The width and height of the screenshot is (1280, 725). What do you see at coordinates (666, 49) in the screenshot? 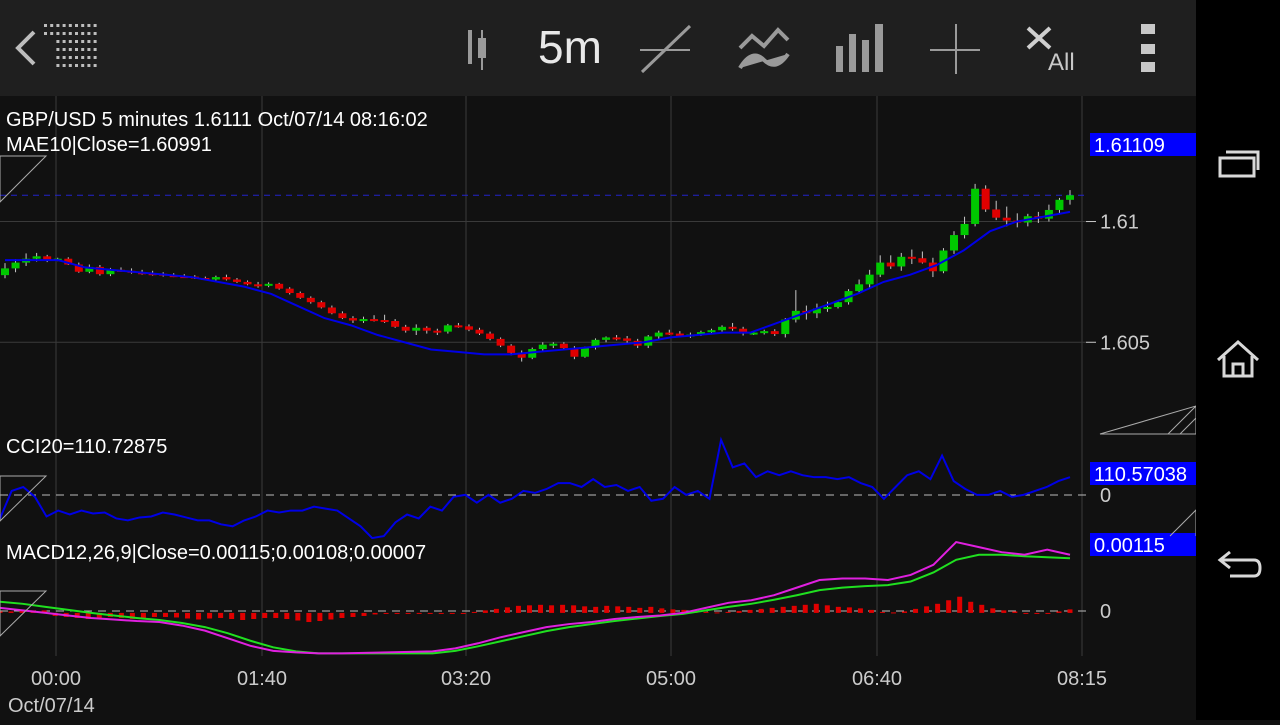
I see `draw-line-icon` at bounding box center [666, 49].